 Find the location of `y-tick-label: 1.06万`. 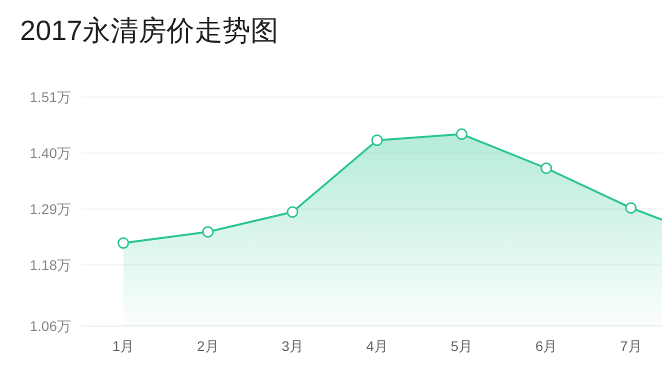

y-tick-label: 1.06万 is located at coordinates (50, 326).